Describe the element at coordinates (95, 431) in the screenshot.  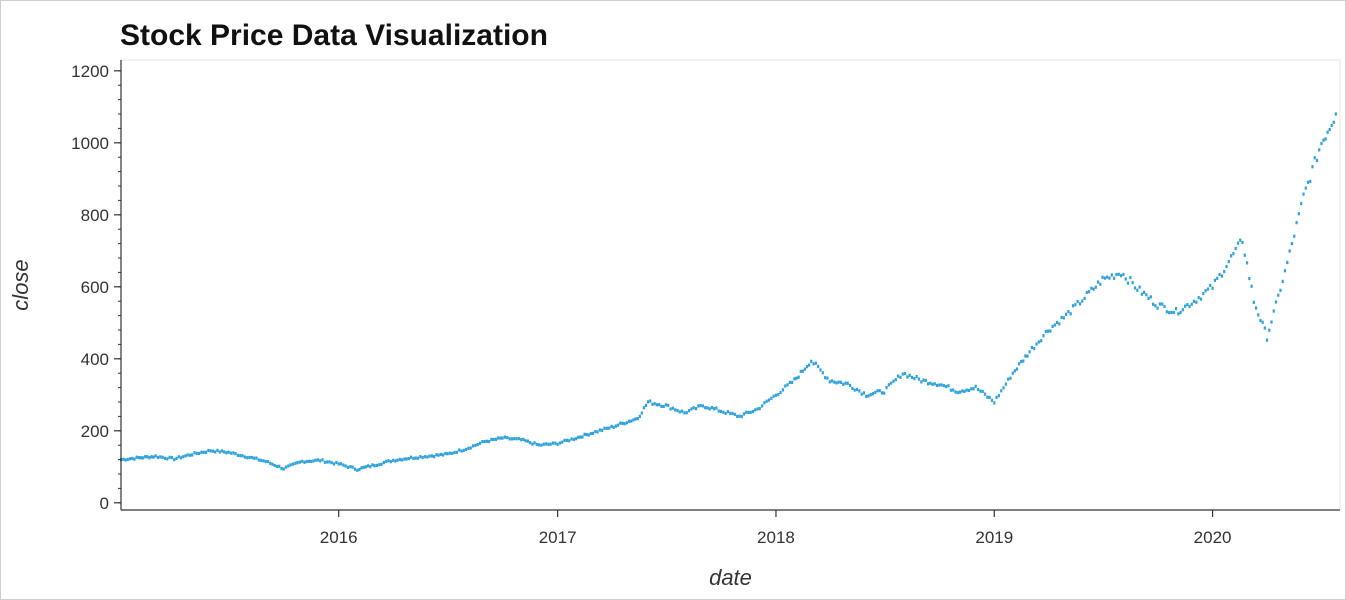
I see `y-tick-label: 200` at that location.